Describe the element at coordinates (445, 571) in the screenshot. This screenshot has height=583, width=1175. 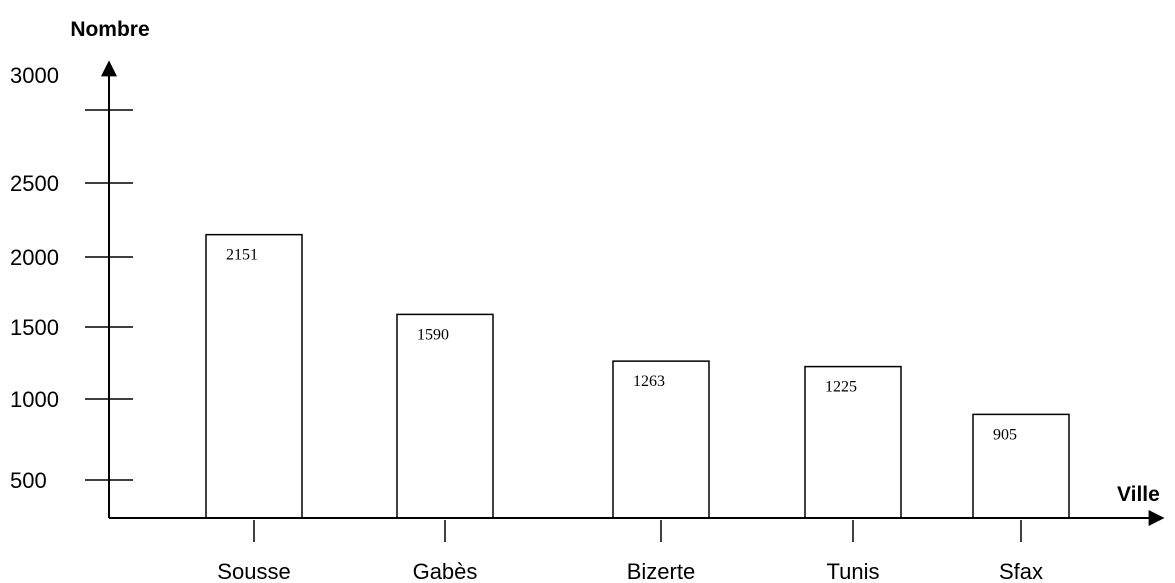
I see `category-label-gabes: Gabès` at that location.